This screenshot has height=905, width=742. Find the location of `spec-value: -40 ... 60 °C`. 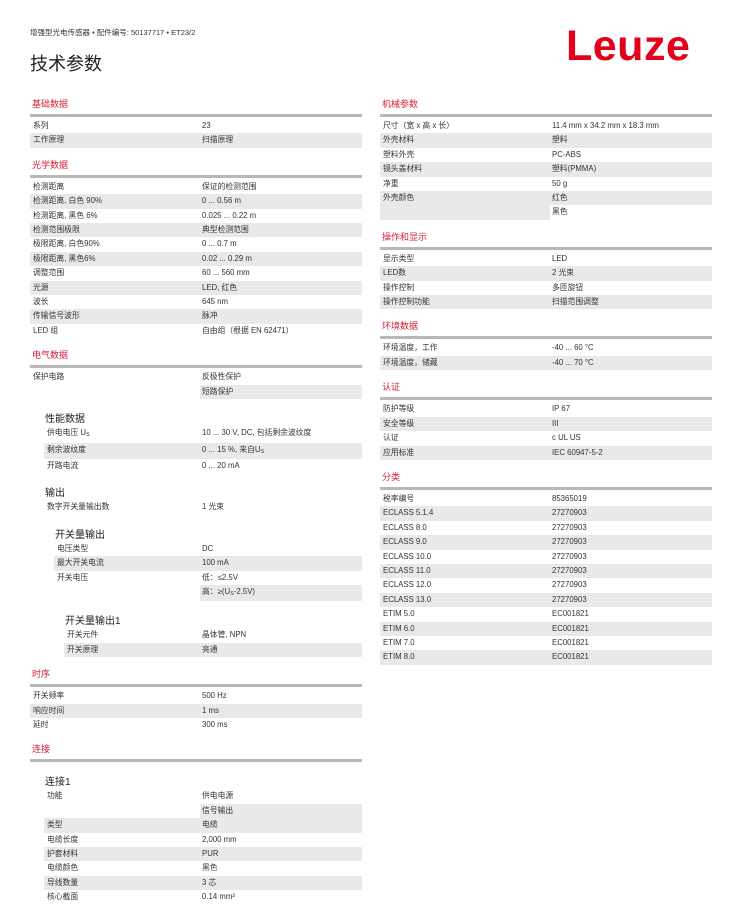

spec-value: -40 ... 60 °C is located at coordinates (573, 348).